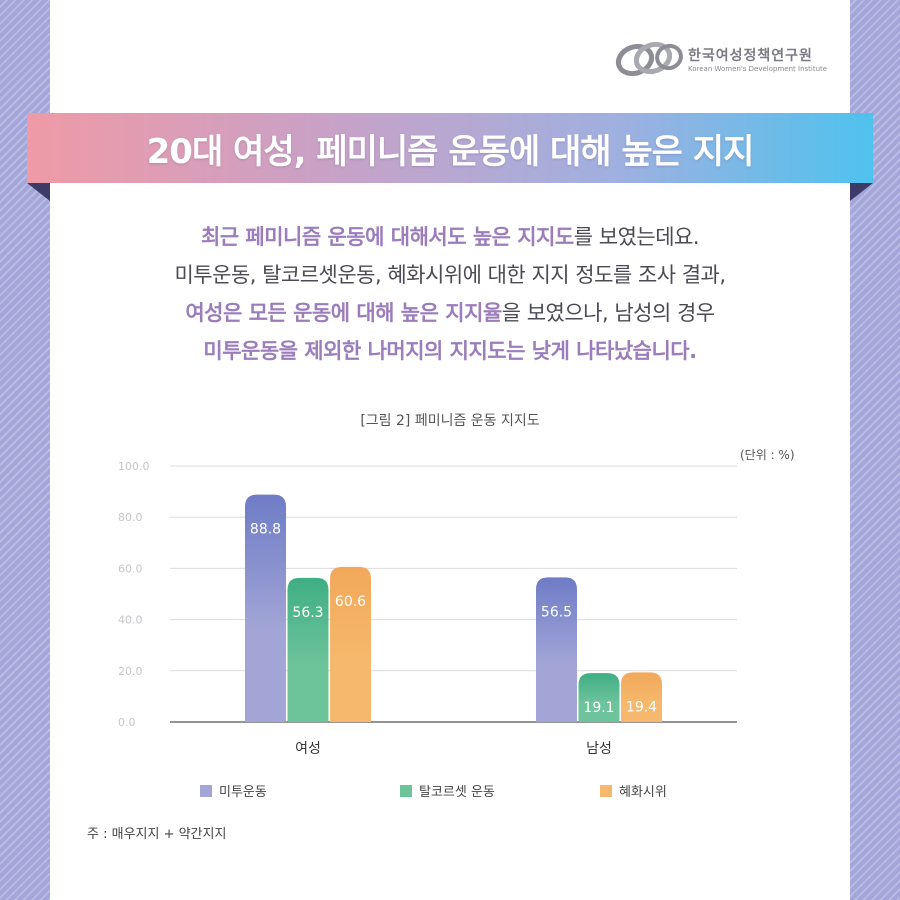 This screenshot has width=900, height=900. What do you see at coordinates (767, 455) in the screenshot?
I see `chart-unit-label: (단위 : %)` at bounding box center [767, 455].